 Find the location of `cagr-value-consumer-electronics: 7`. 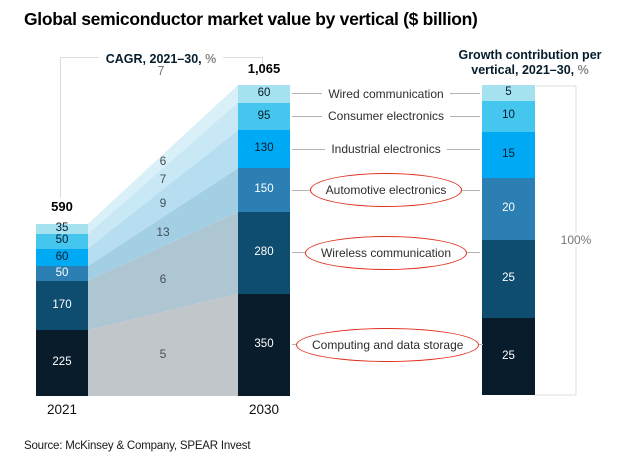

cagr-value-consumer-electronics: 7 is located at coordinates (163, 178).